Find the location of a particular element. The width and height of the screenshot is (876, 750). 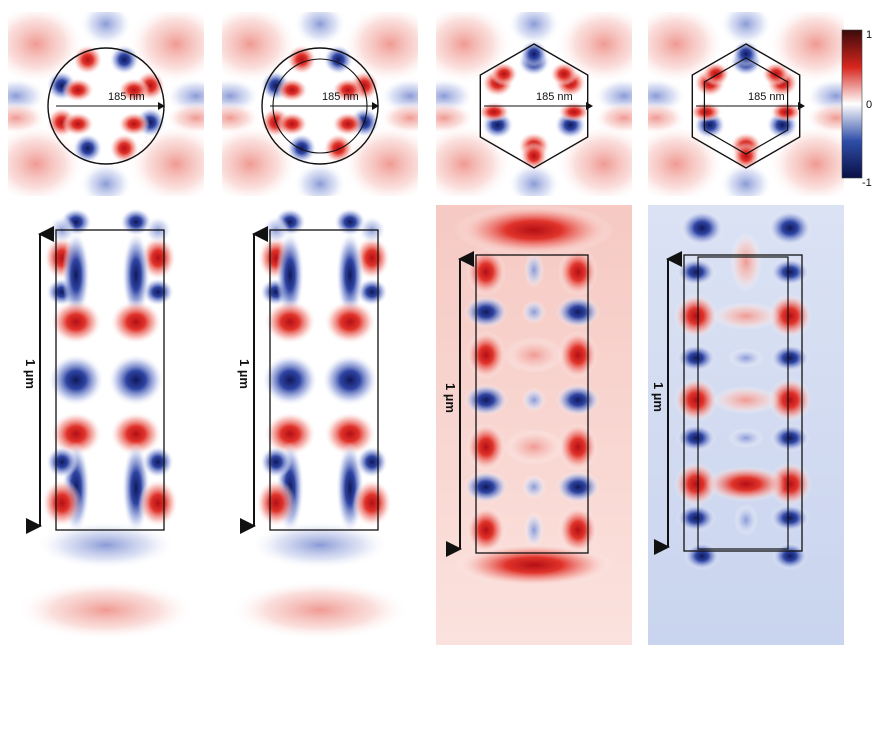

colorbar-mid-label: 0 is located at coordinates (869, 105).